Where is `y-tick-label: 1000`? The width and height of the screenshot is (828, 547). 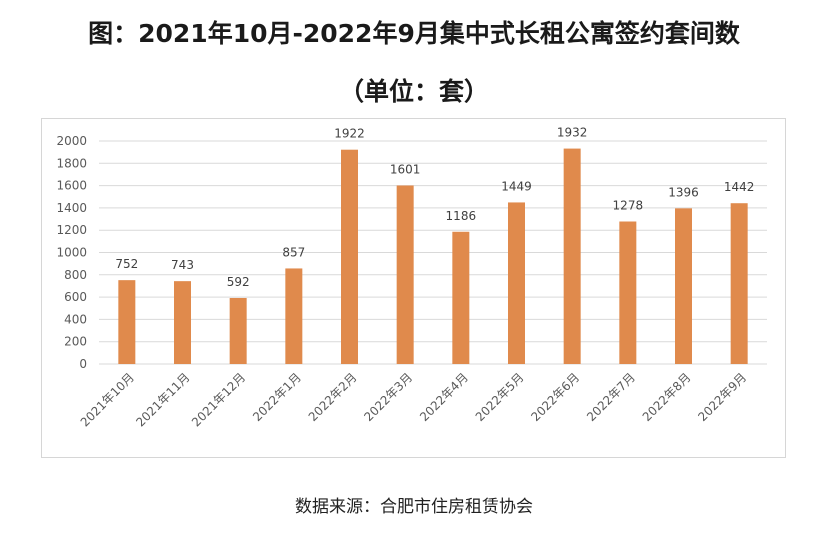
y-tick-label: 1000 is located at coordinates (71, 253).